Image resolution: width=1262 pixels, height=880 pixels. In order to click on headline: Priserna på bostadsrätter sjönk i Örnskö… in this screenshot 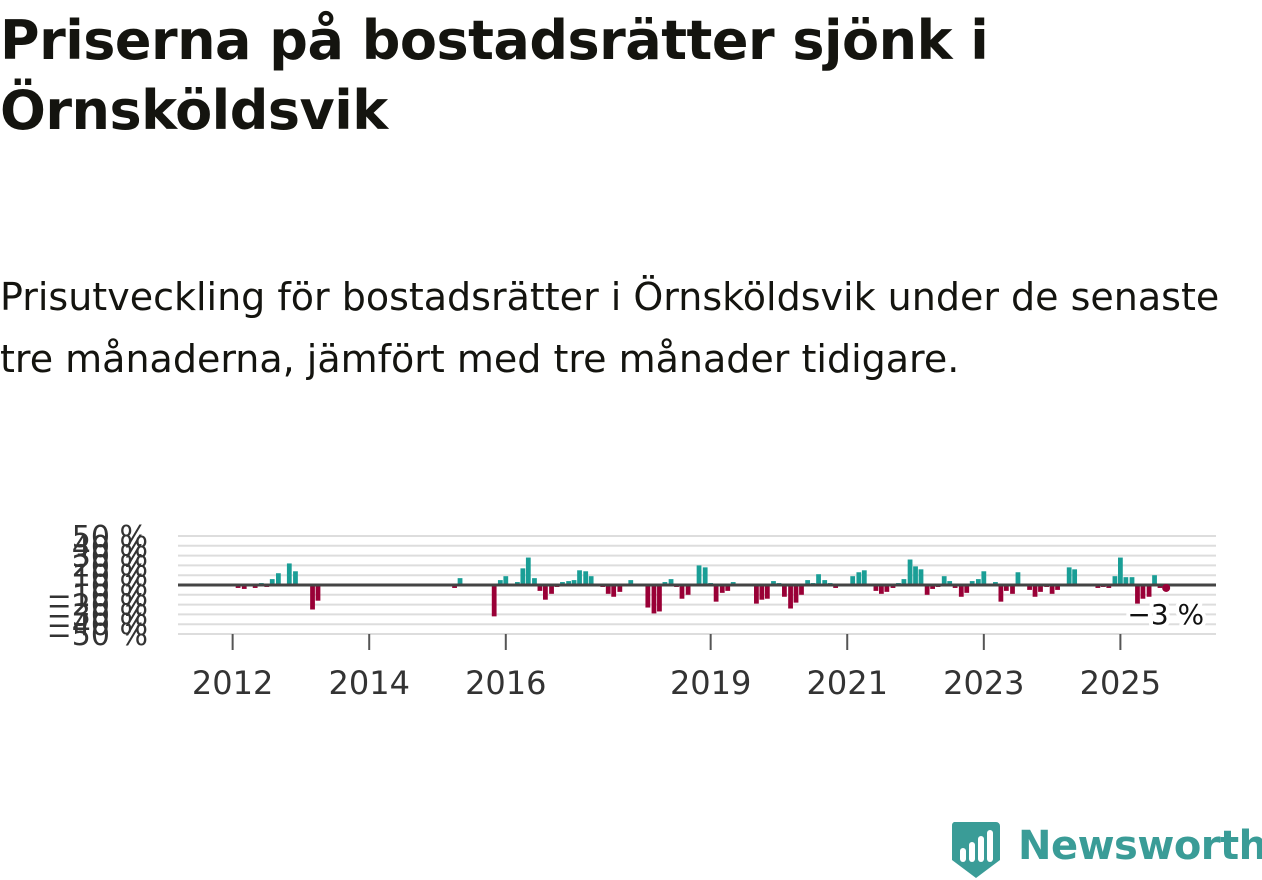, I will do `click(494, 75)`.